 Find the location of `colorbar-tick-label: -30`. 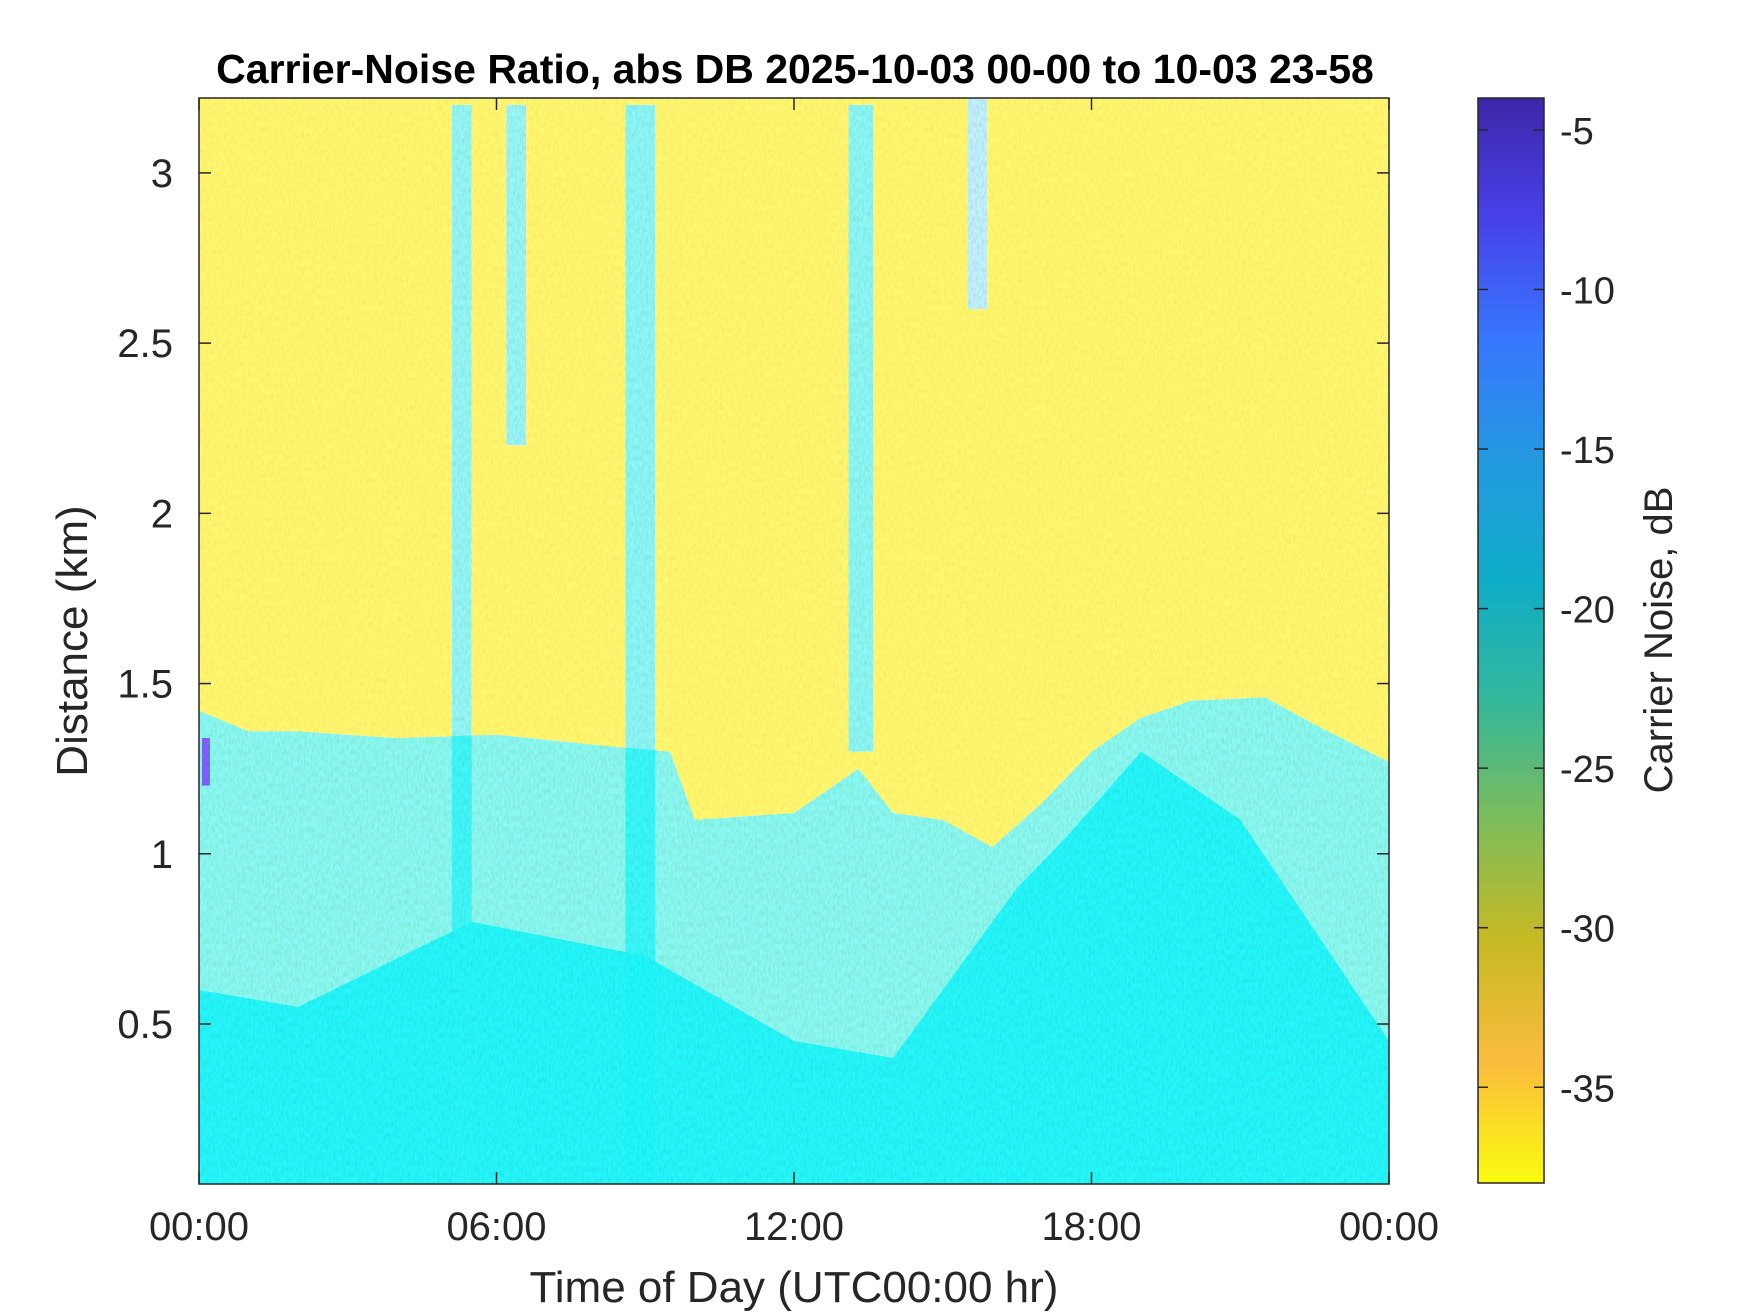

colorbar-tick-label: -30 is located at coordinates (1587, 930).